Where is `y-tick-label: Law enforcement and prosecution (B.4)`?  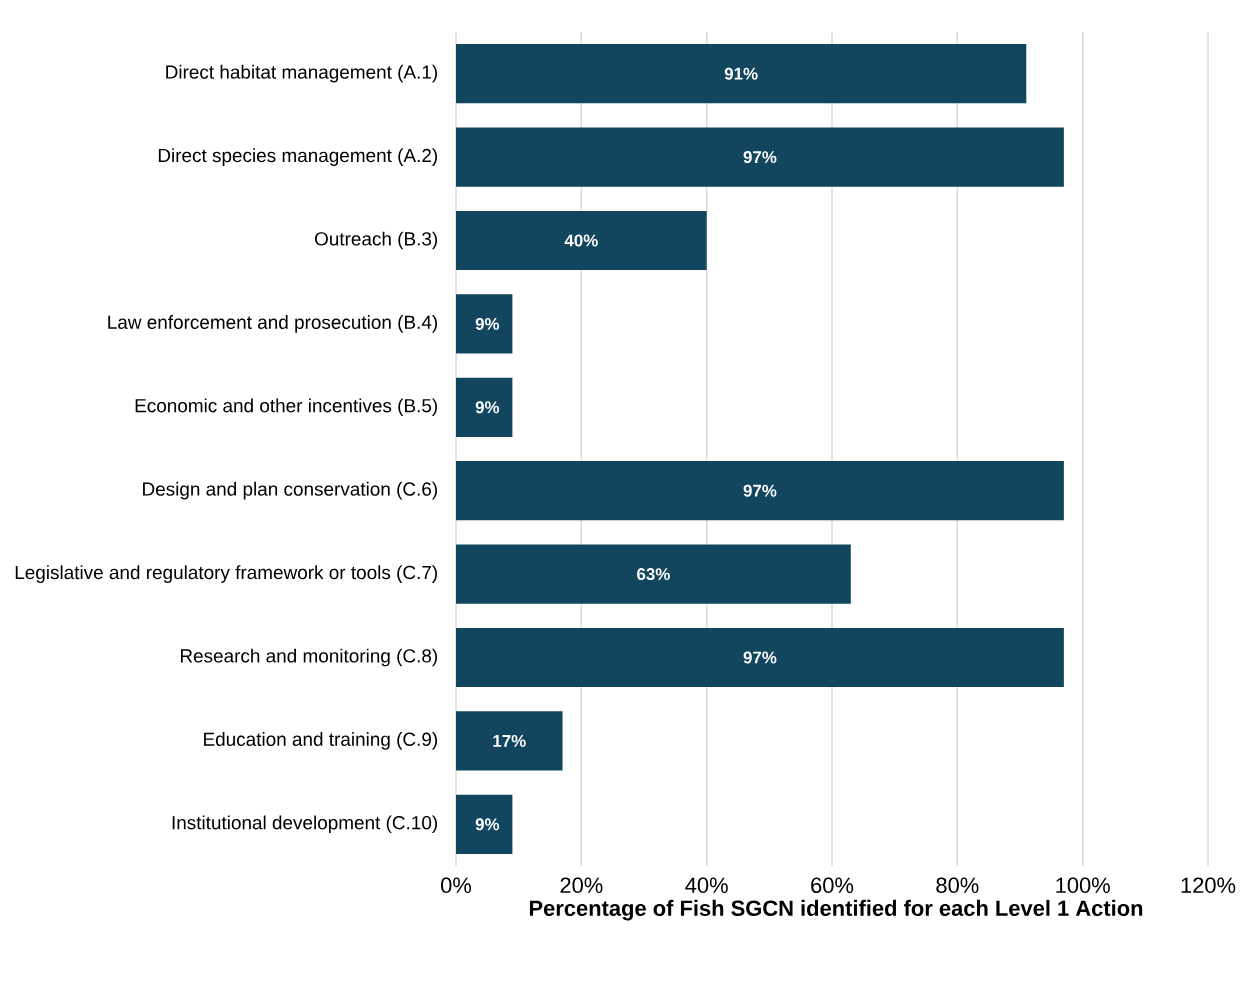
y-tick-label: Law enforcement and prosecution (B.4) is located at coordinates (272, 324).